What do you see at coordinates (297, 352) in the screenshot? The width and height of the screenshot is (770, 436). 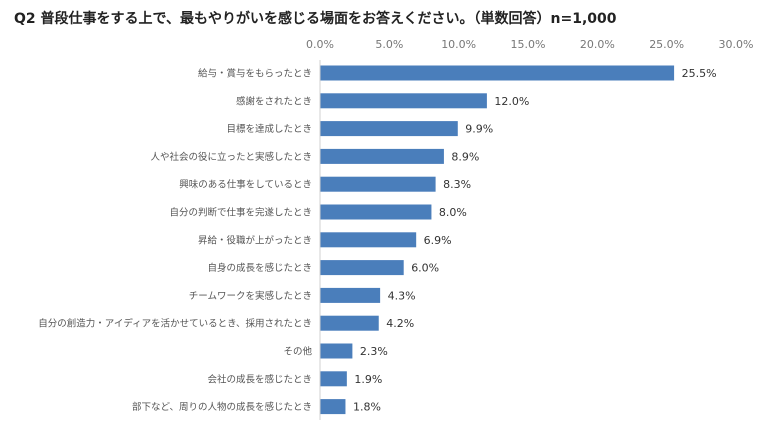 I see `category-label: その他` at bounding box center [297, 352].